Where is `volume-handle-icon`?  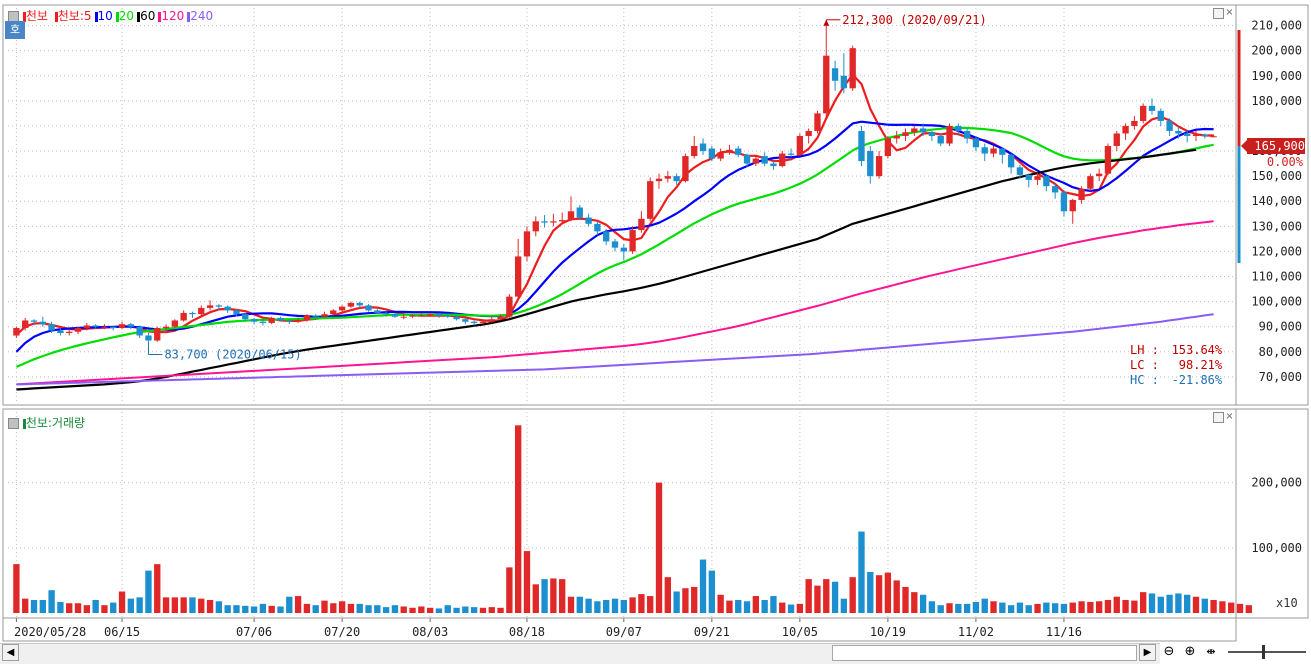
volume-handle-icon is located at coordinates (13, 423).